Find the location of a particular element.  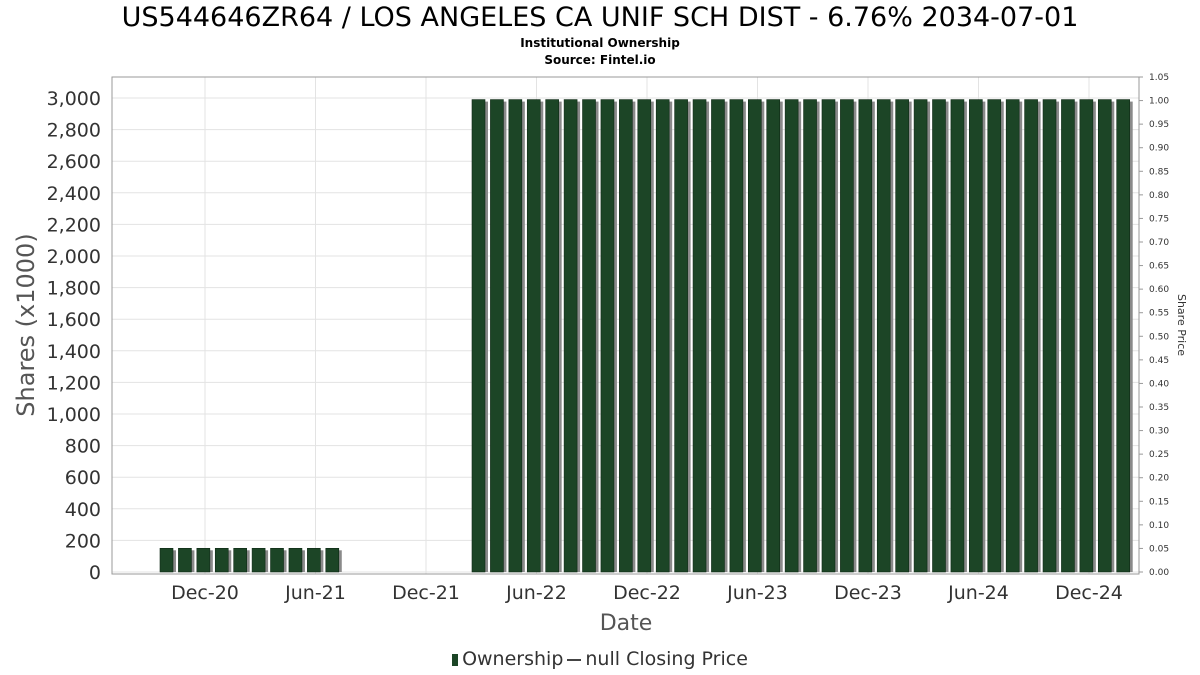

legend: Ownership null Closing Price is located at coordinates (600, 659).